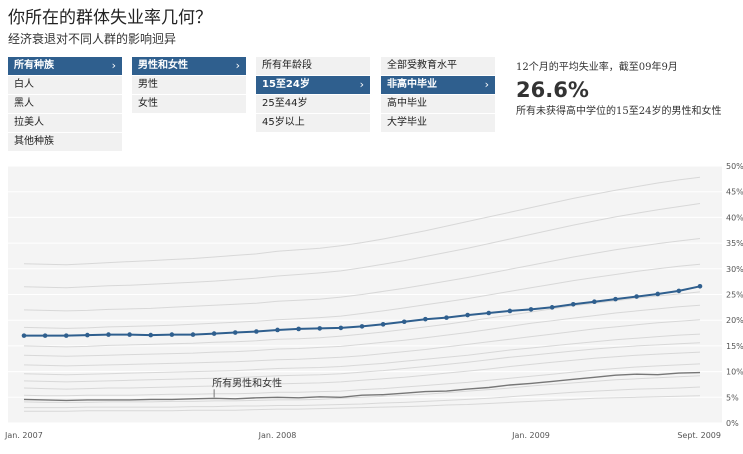 This screenshot has width=743, height=454. I want to click on page-subtitle: 经济衰退对不同人群的影响迥异, so click(92, 39).